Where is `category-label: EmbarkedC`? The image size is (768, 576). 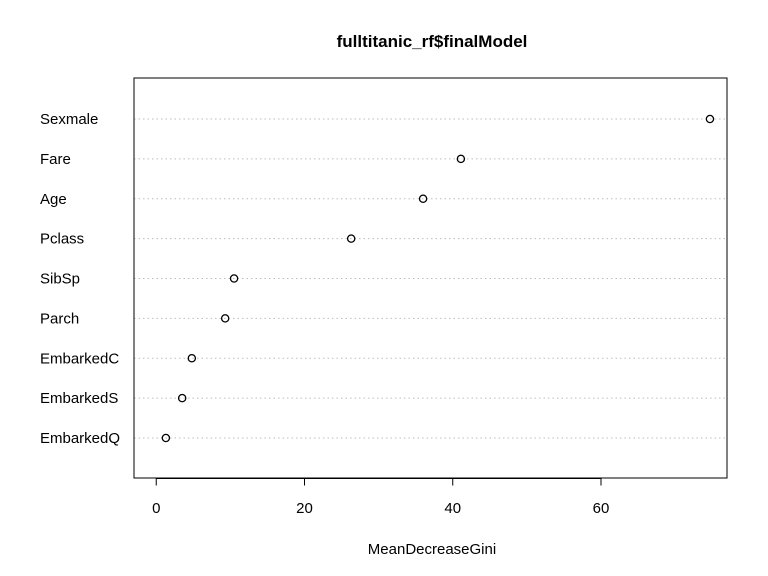
category-label: EmbarkedC is located at coordinates (79, 358).